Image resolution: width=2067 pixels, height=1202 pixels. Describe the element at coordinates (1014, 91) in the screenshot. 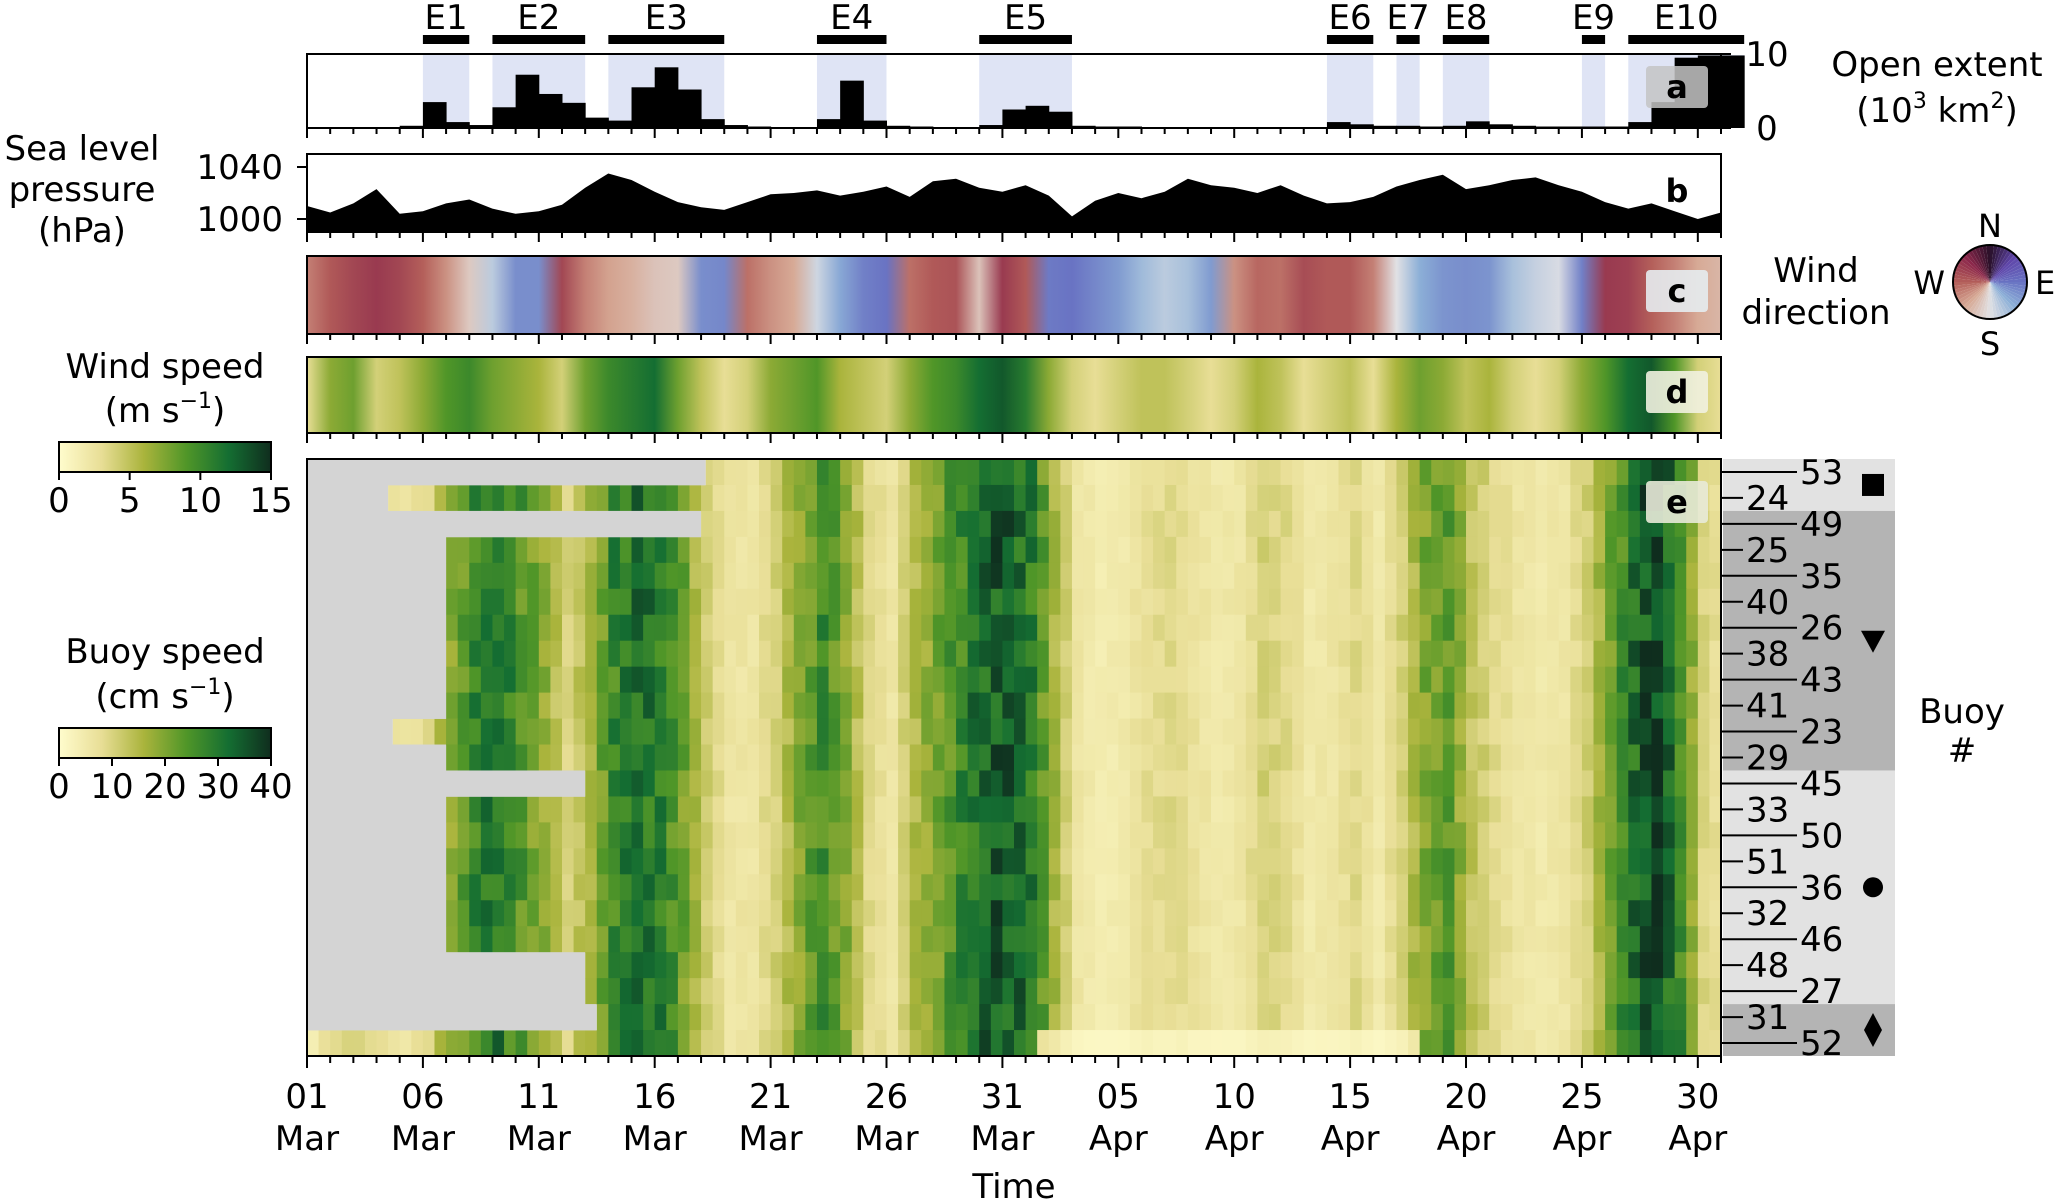

I see `panel-a-frame` at that location.